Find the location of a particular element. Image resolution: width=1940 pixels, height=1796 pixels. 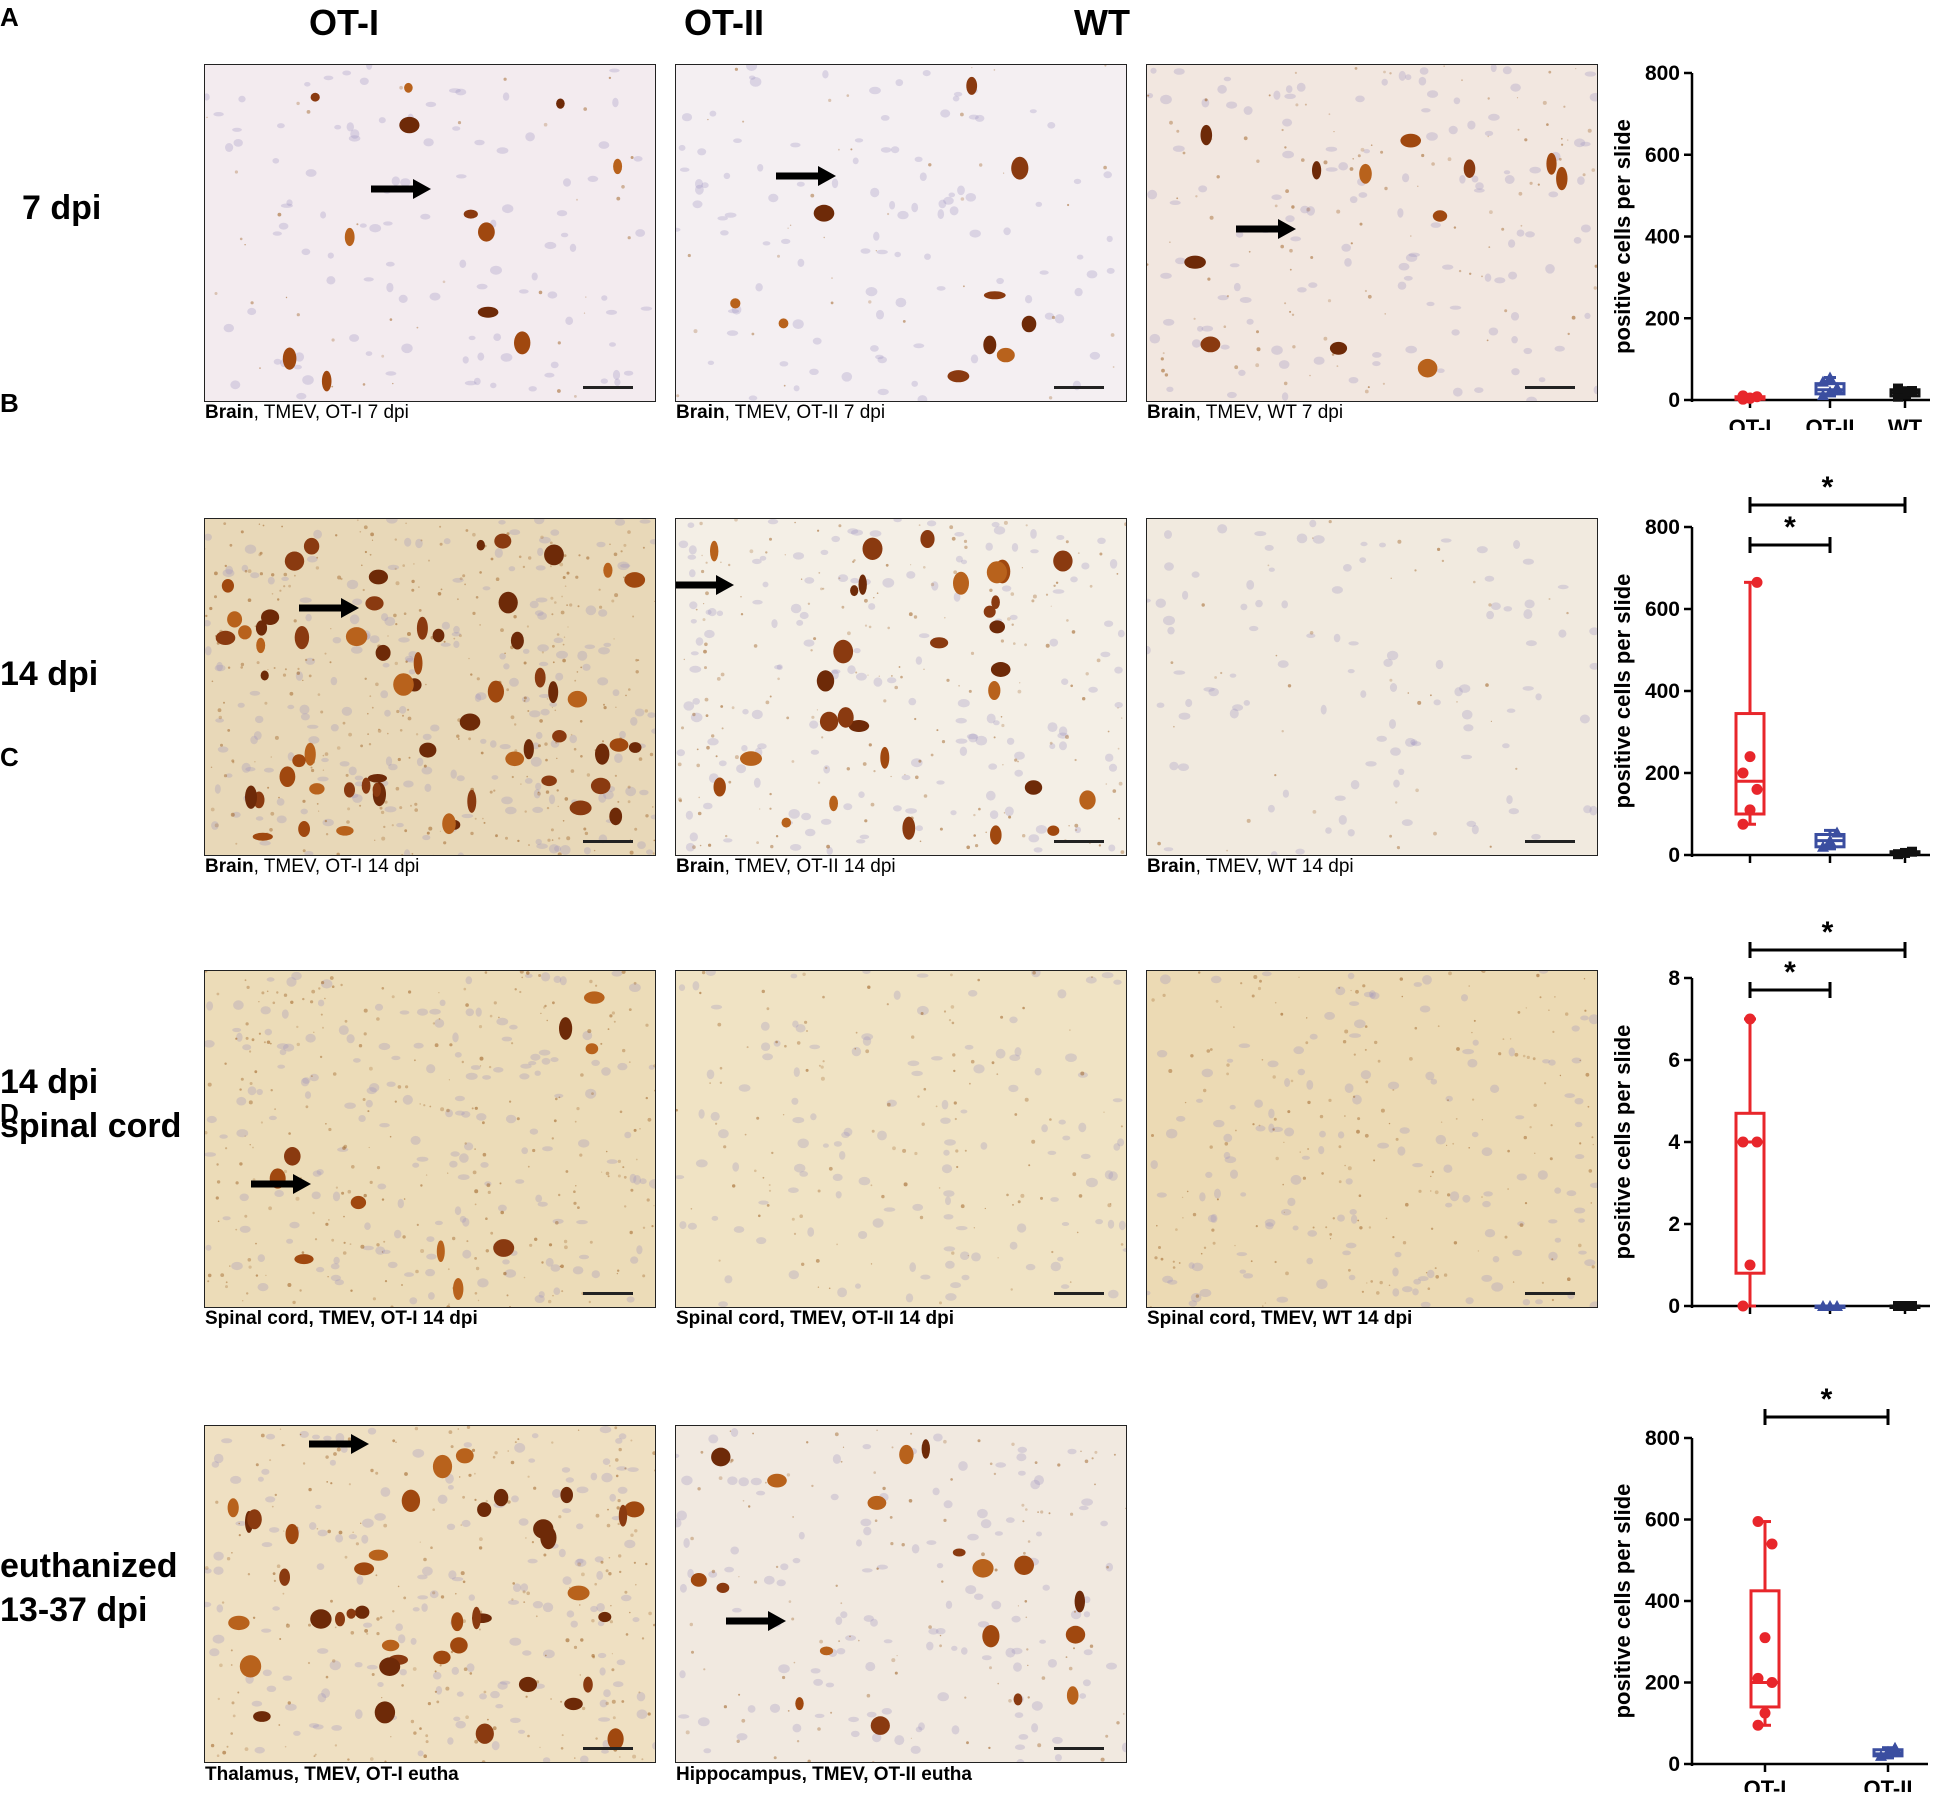

caption-d2: Hippocampus, TMEV, OT-II eutha is located at coordinates (824, 1775).